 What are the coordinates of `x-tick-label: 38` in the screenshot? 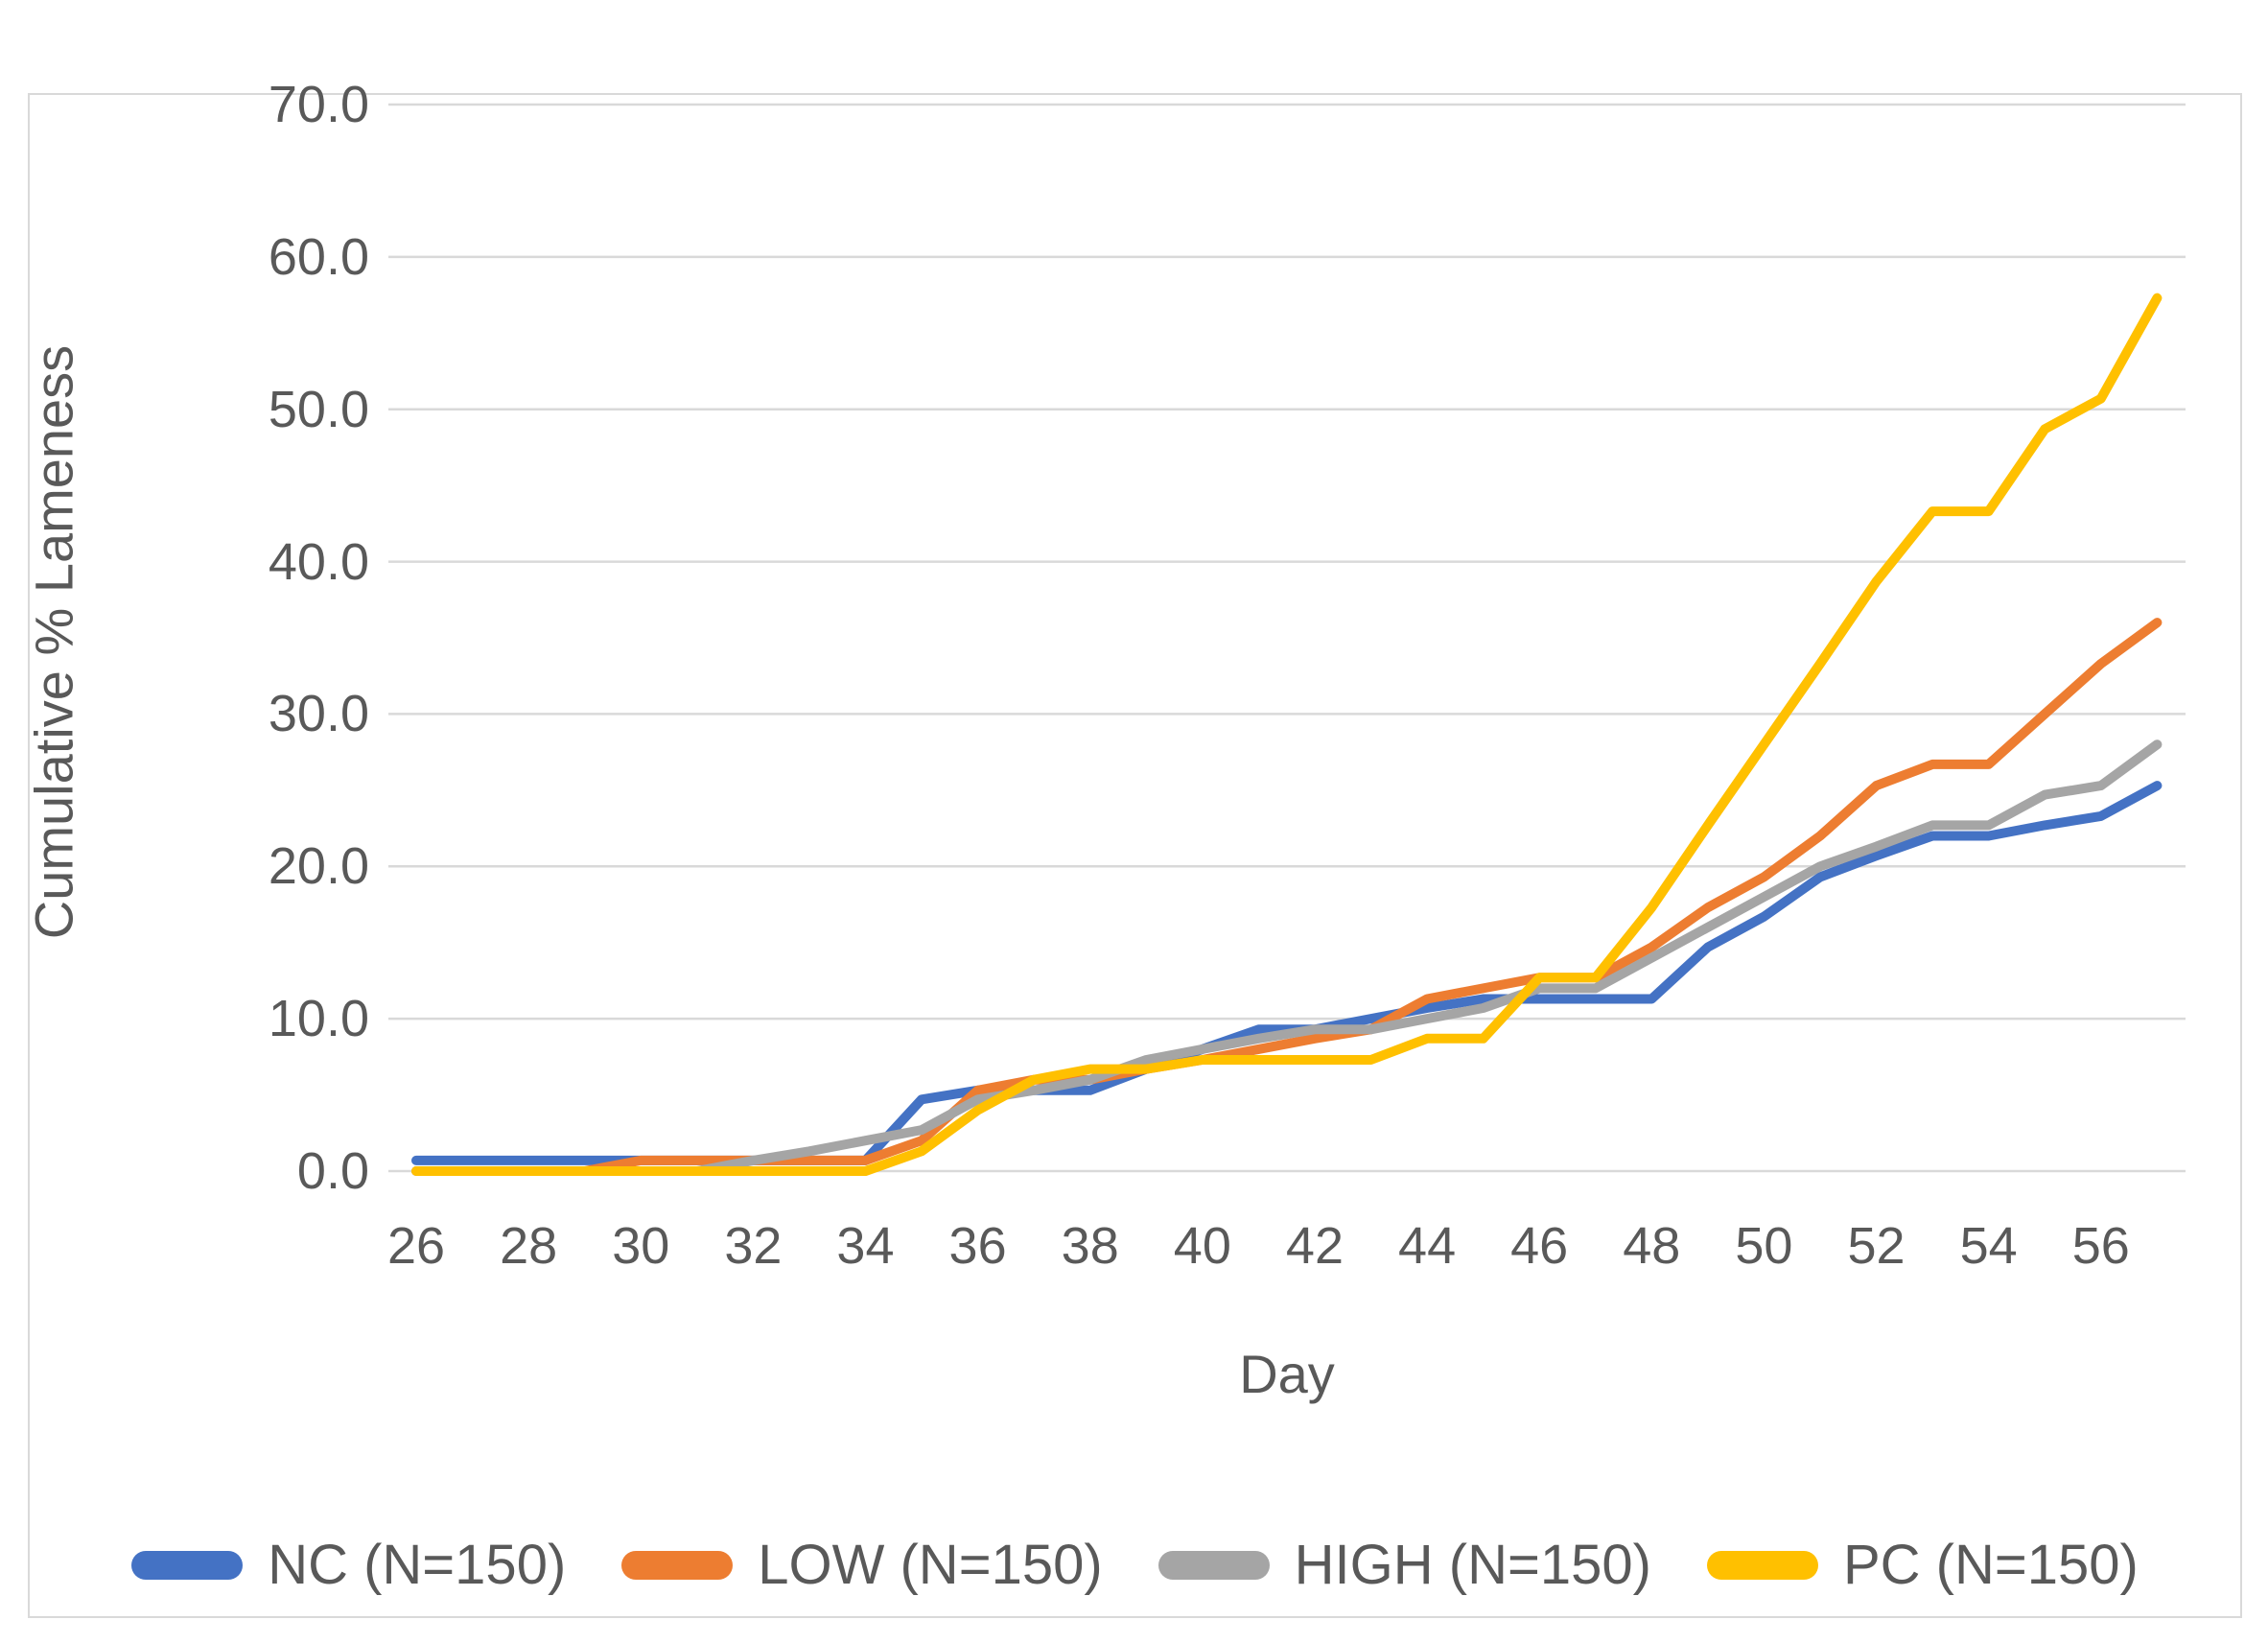 It's located at (1090, 1246).